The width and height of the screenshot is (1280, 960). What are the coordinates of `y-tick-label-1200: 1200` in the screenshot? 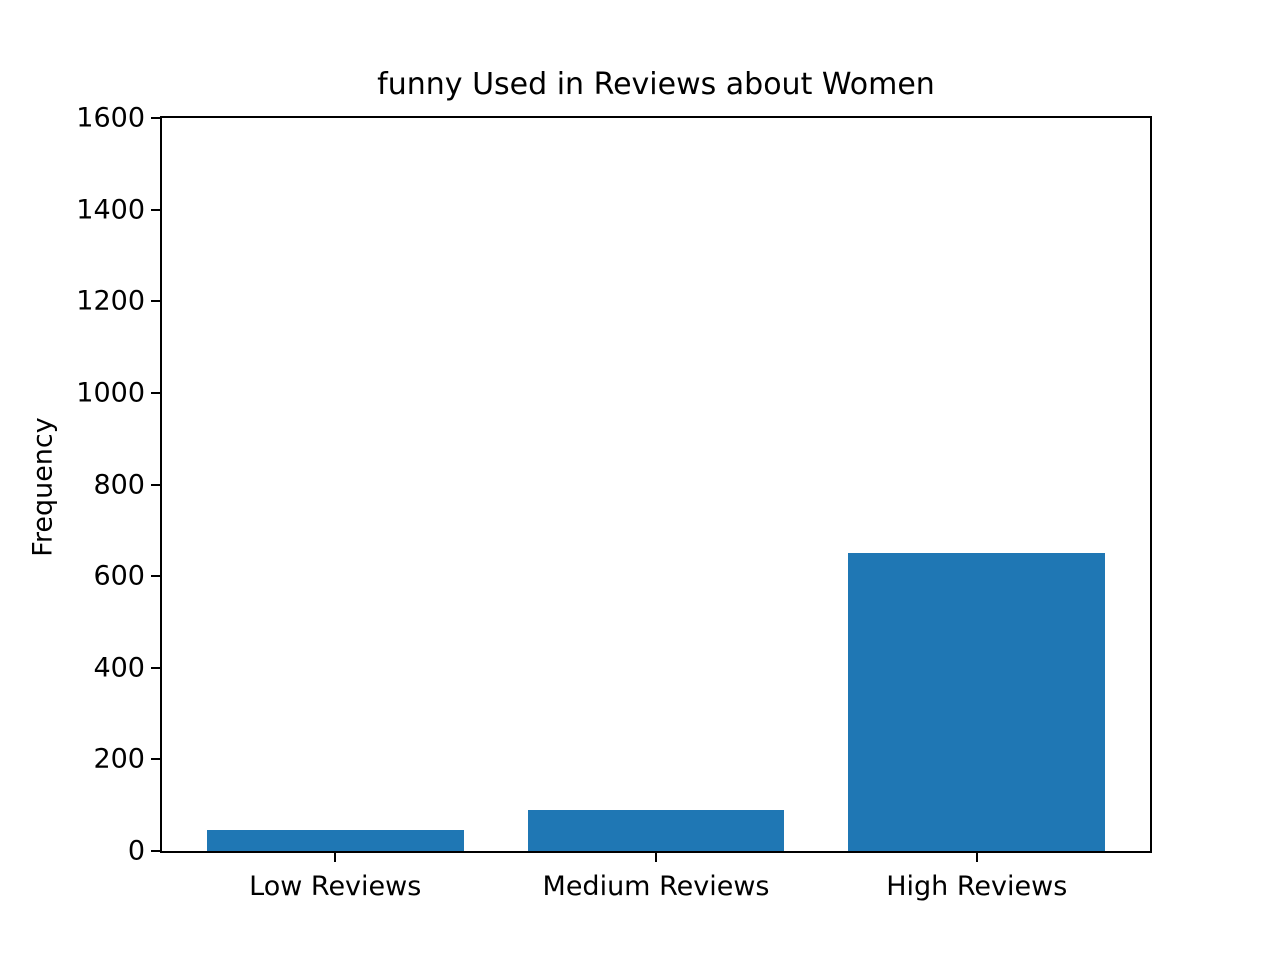 It's located at (110, 301).